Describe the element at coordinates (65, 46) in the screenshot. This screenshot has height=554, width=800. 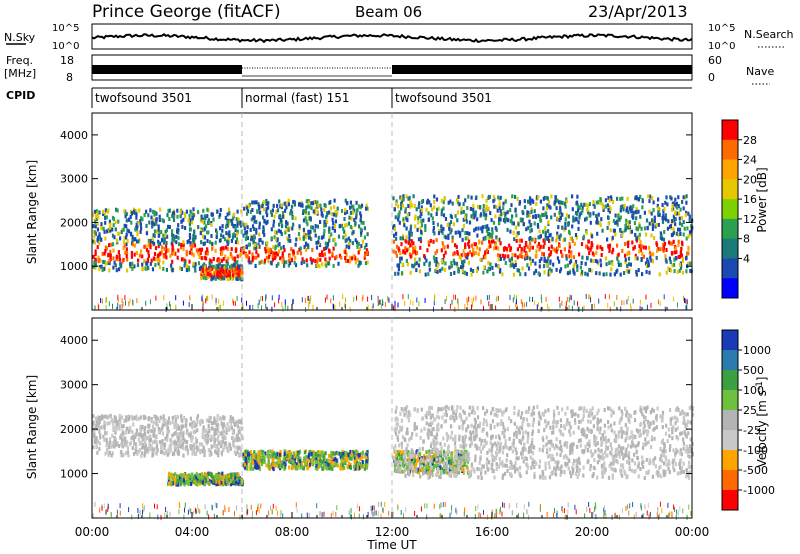
I see `nsky-tick-low: 10^0` at that location.